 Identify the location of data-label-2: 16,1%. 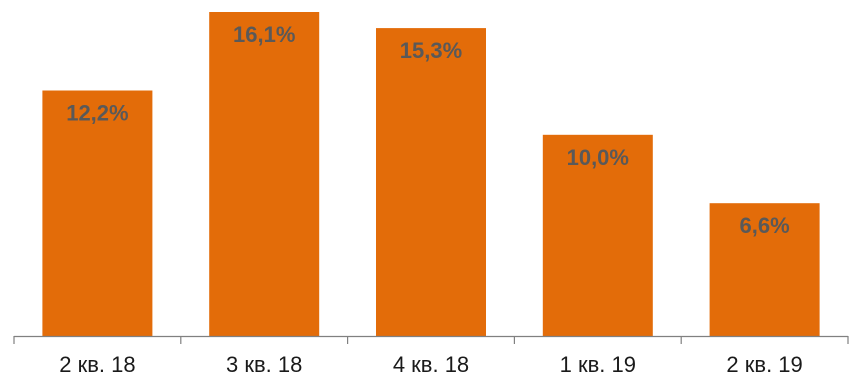
(264, 34).